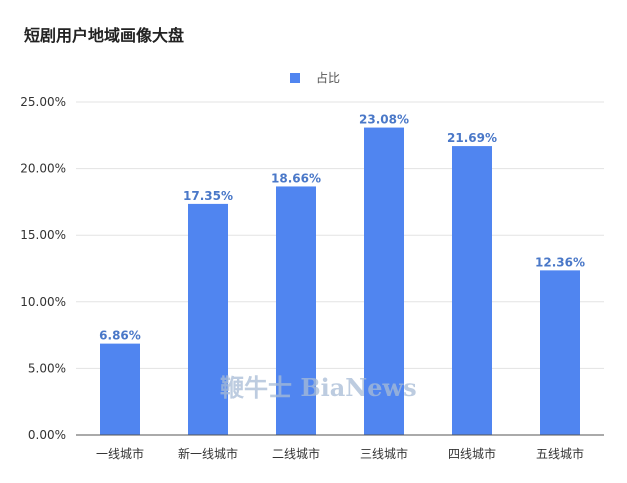 This screenshot has height=483, width=627. Describe the element at coordinates (296, 178) in the screenshot. I see `data-label: 18.66%` at that location.